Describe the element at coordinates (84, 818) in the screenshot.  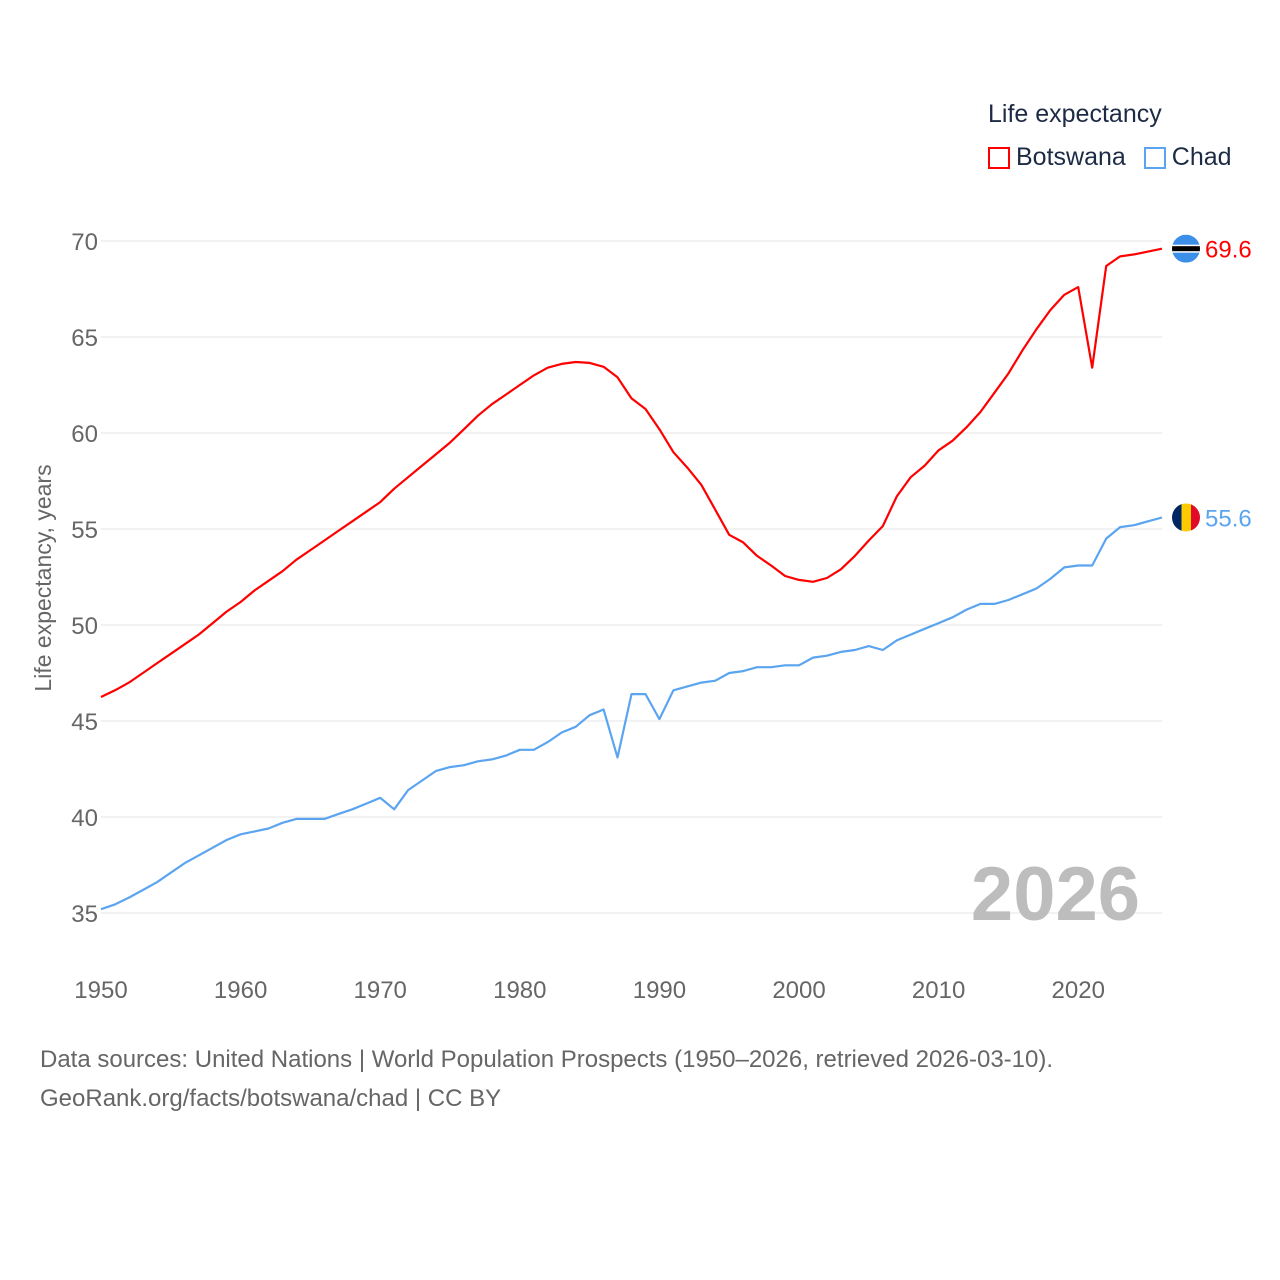
I see `y-tick-label: 40` at that location.